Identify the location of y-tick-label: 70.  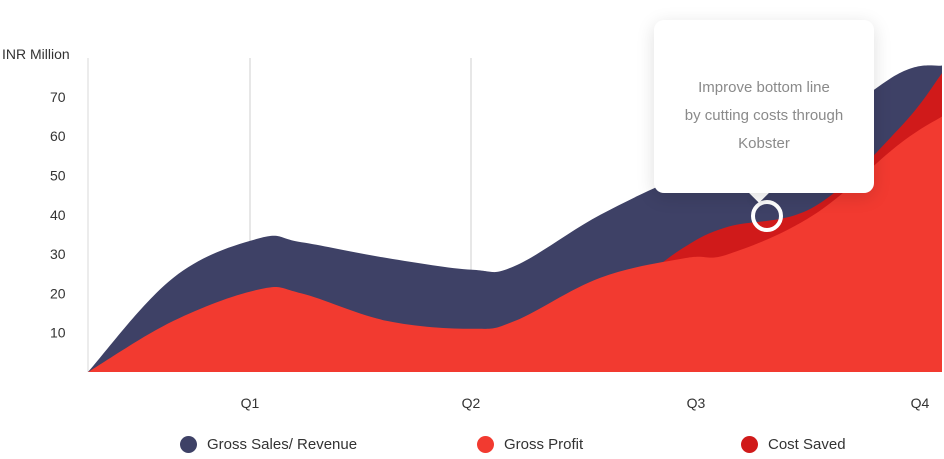
(58, 97).